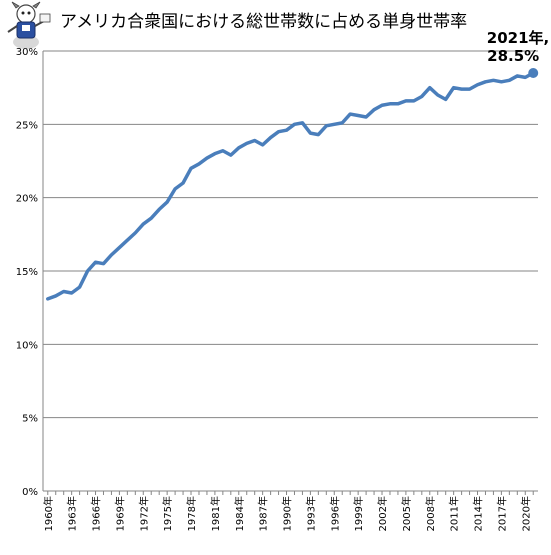 This screenshot has width=551, height=555. Describe the element at coordinates (27, 272) in the screenshot. I see `y-tick-label: 15%` at that location.